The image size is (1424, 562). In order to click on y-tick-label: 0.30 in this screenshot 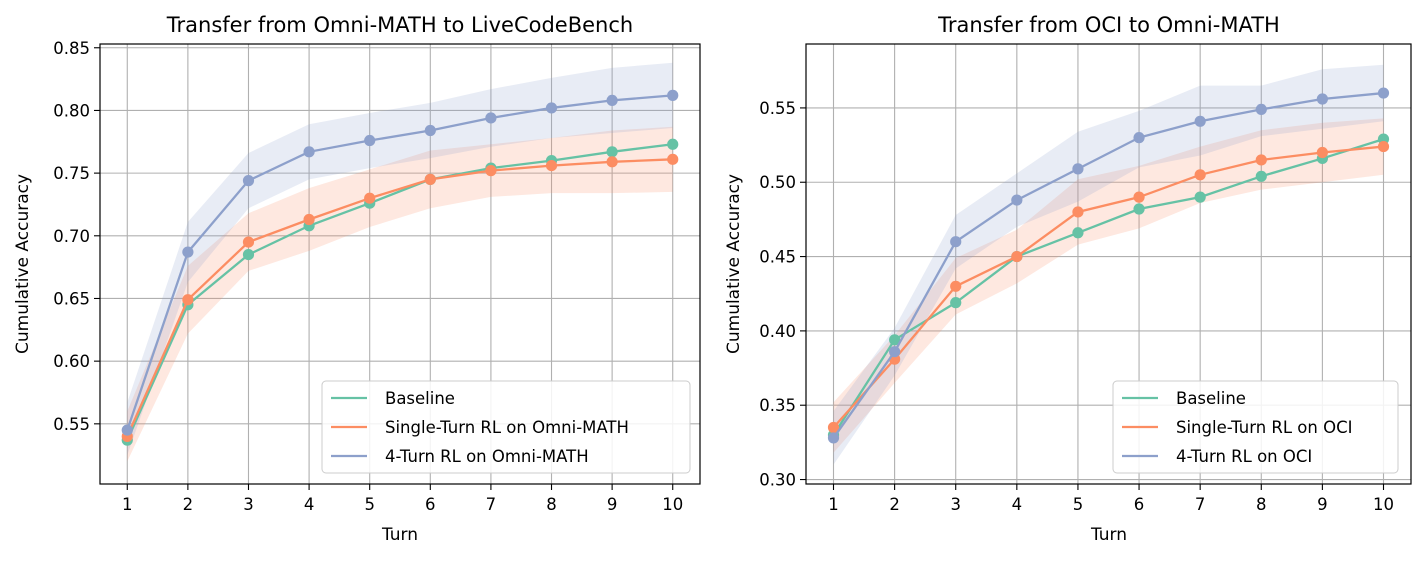, I will do `click(777, 480)`.